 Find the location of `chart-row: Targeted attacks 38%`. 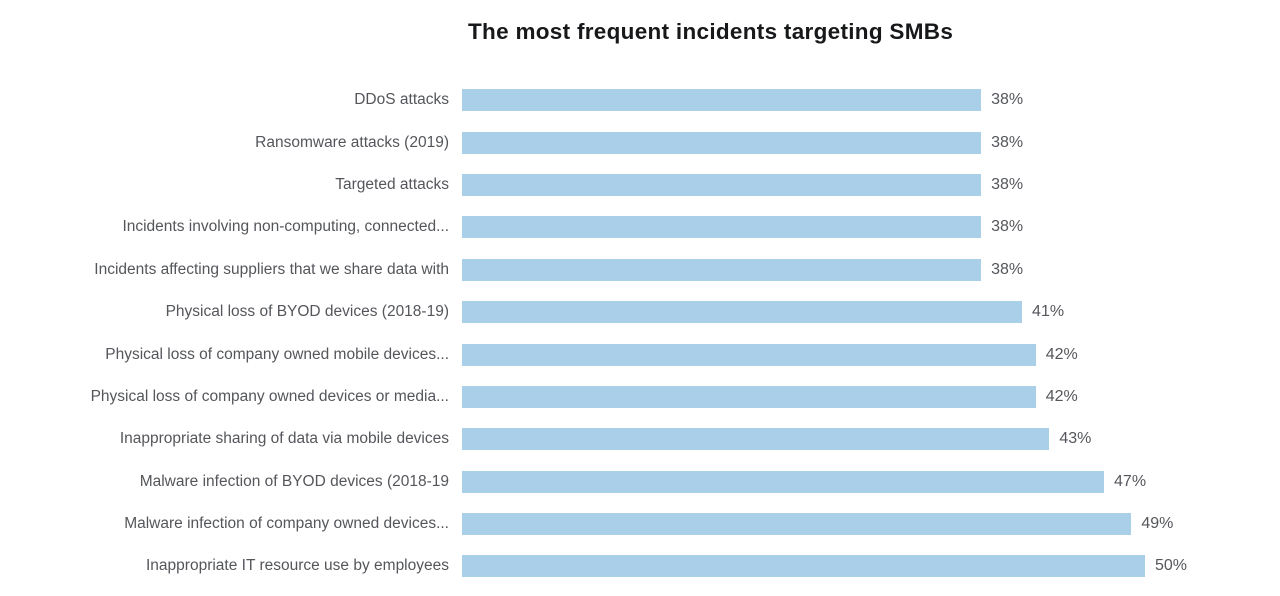

chart-row: Targeted attacks 38% is located at coordinates (640, 185).